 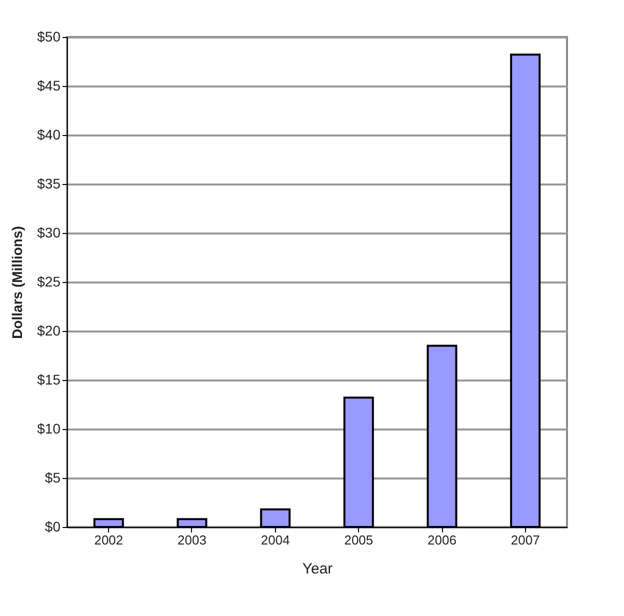 I want to click on x-tick-label: 2006, so click(x=442, y=540).